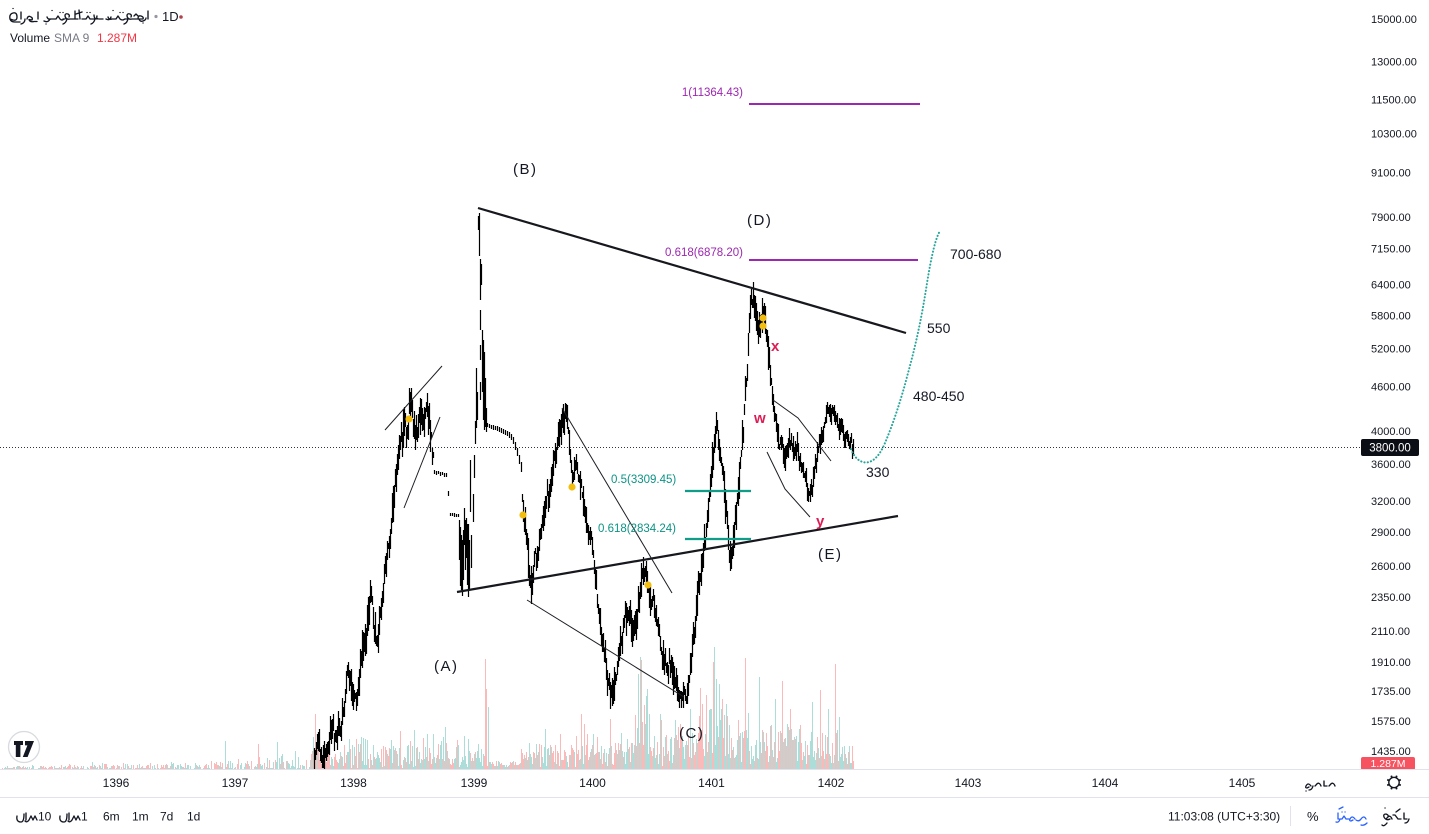  Describe the element at coordinates (1394, 20) in the screenshot. I see `svg-text: 15000.00` at that location.